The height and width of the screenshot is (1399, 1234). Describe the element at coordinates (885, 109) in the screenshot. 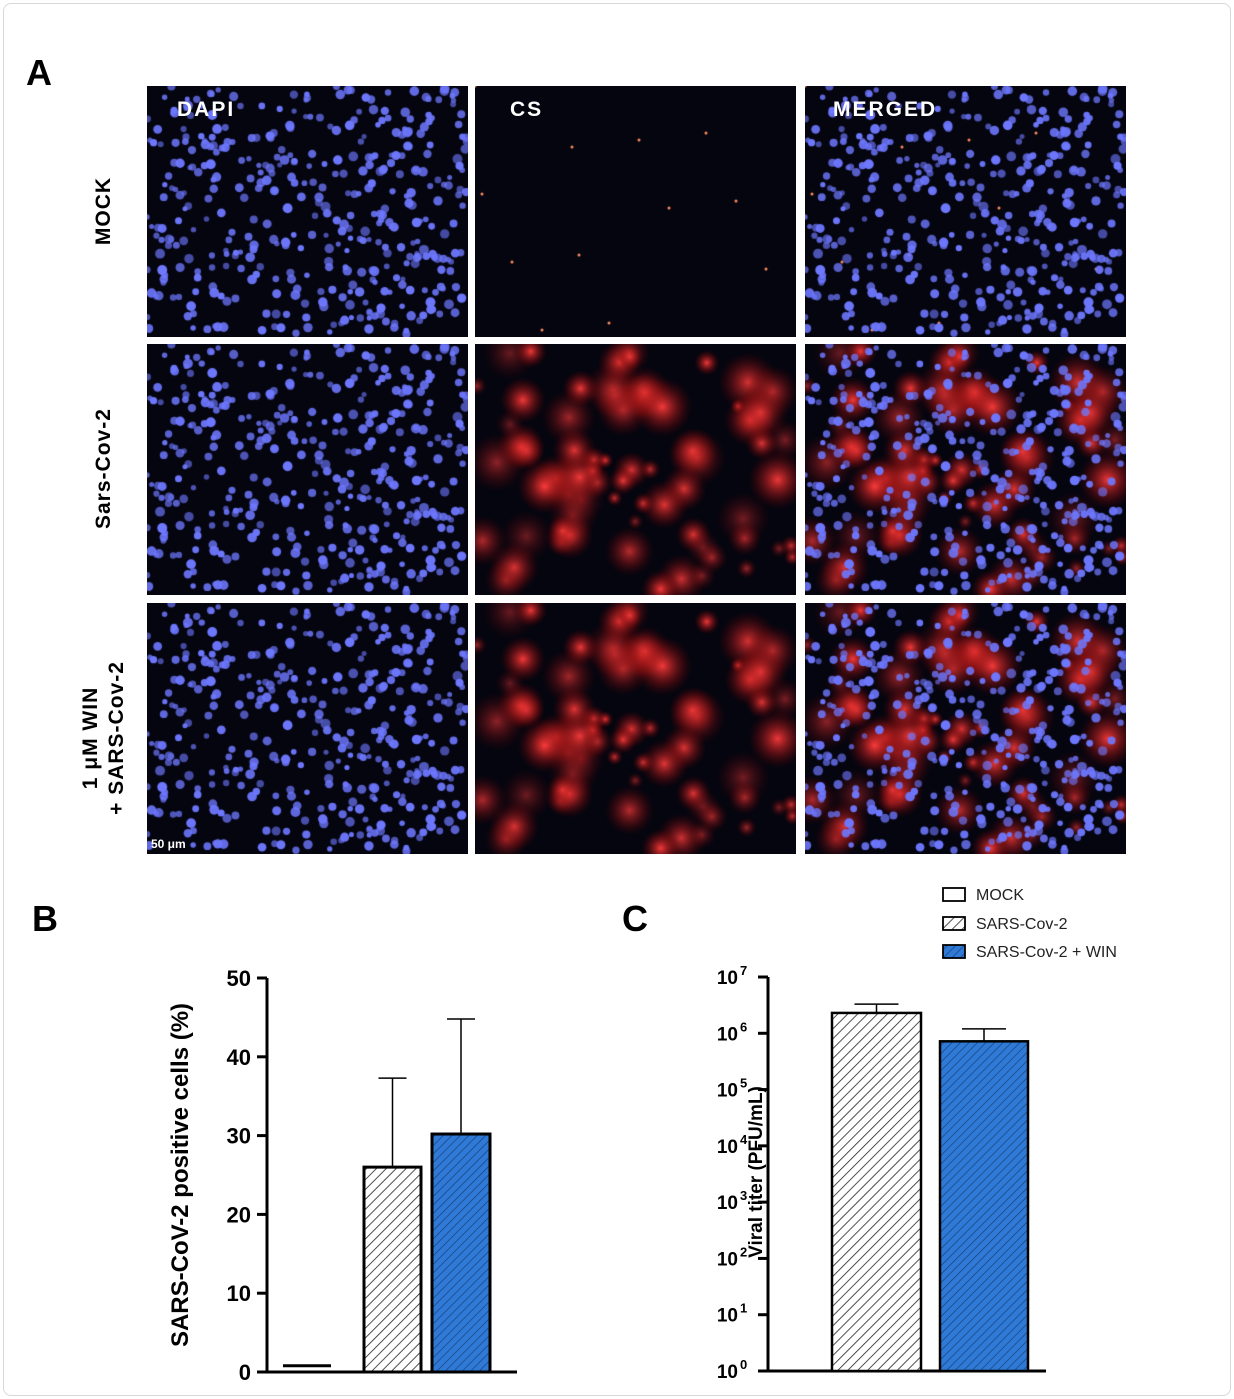

I see `channel-label-2: MERGED` at that location.